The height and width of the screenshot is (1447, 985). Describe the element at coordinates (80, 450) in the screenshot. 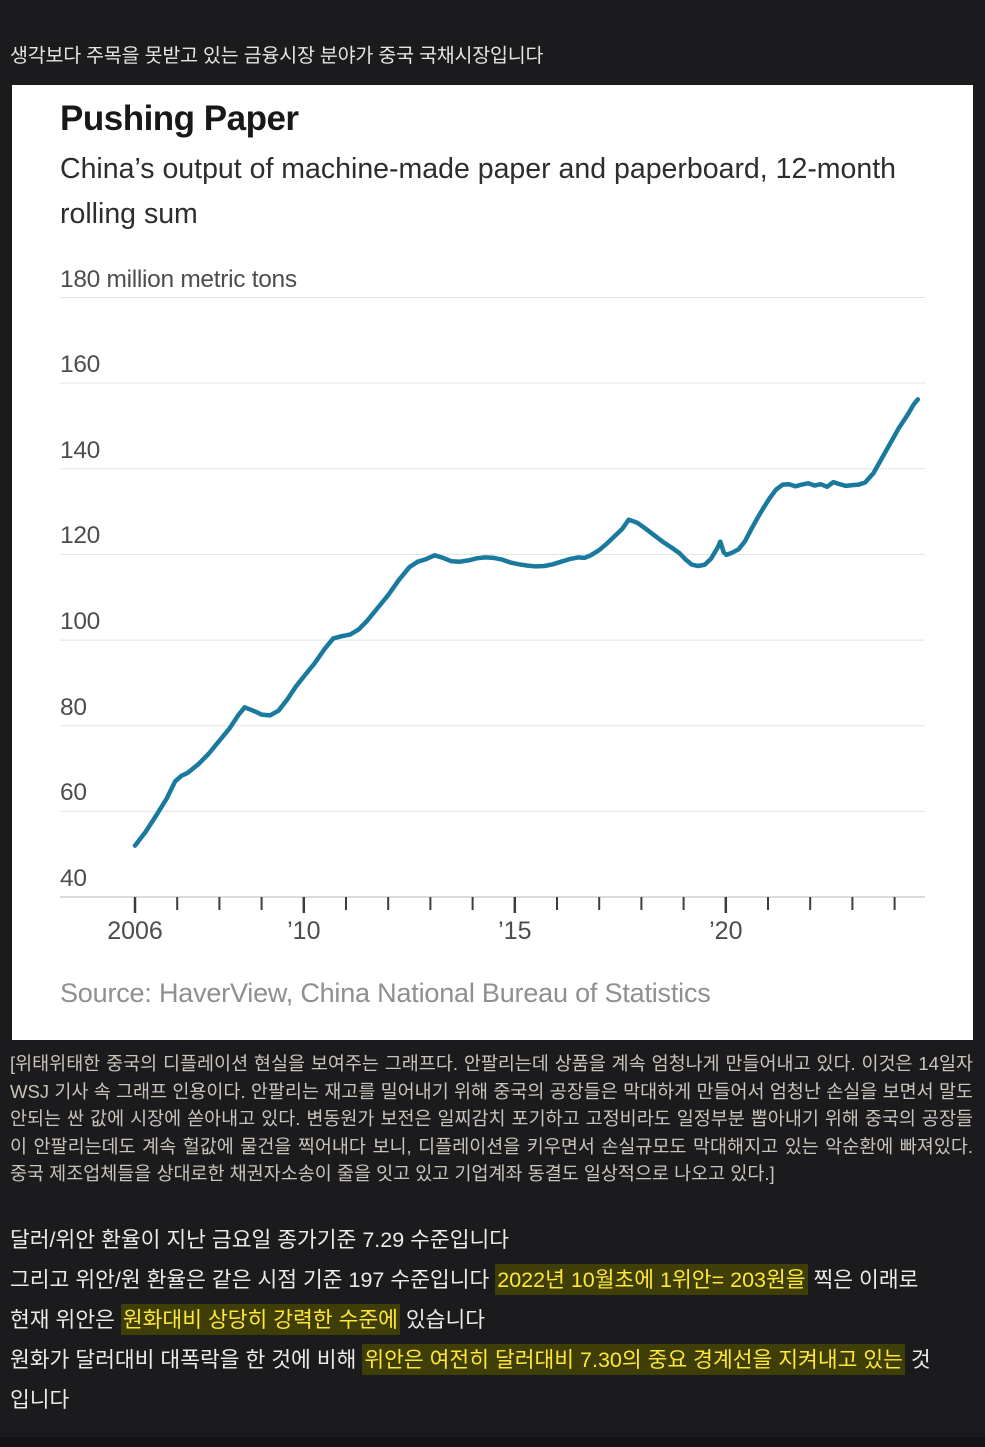

I see `y-axis-tick-label: 140` at that location.